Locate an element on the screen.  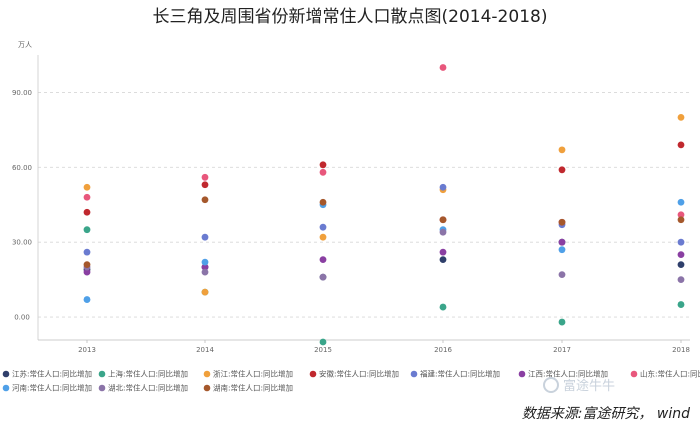
x-tick-label: 2014 is located at coordinates (205, 350).